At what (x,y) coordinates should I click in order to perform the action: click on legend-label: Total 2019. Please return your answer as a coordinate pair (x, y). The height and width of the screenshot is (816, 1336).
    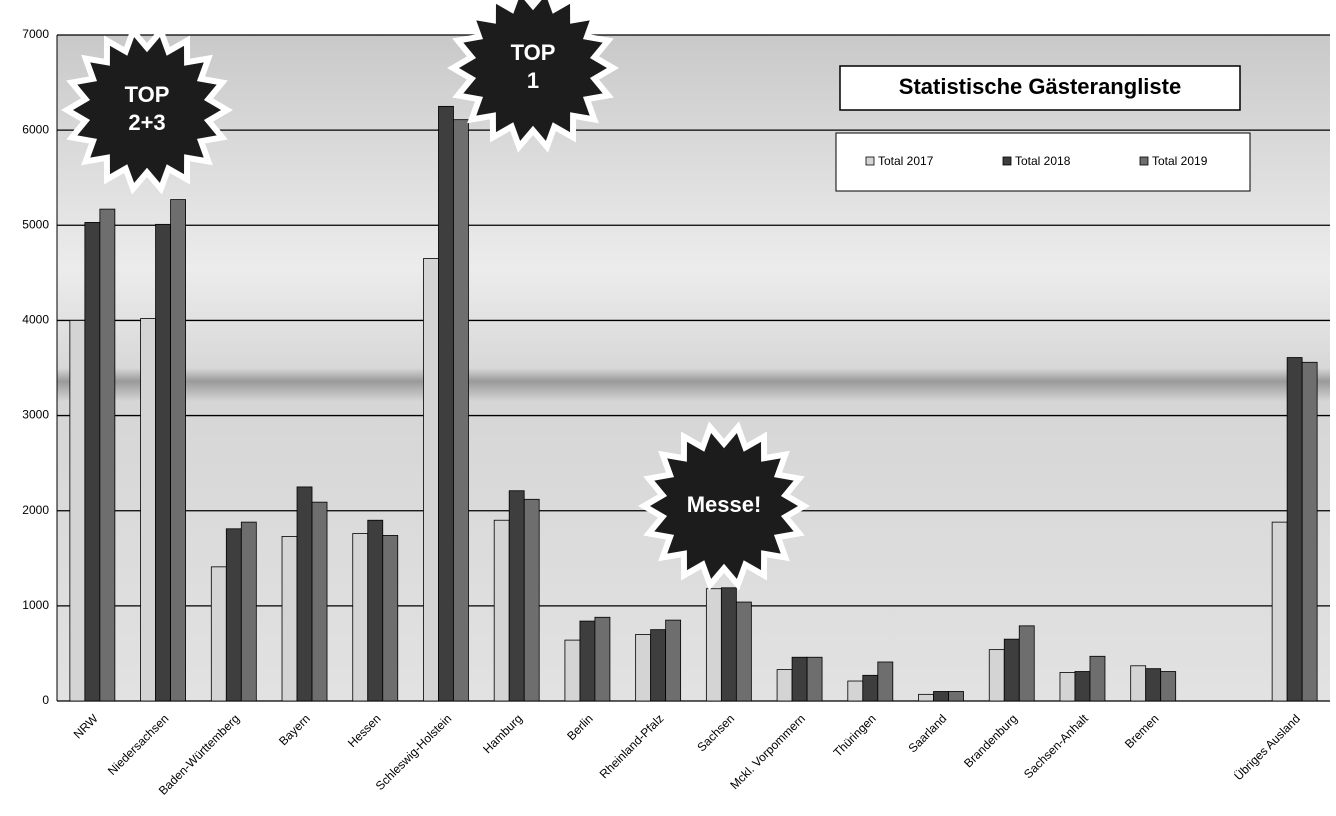
    Looking at the image, I should click on (1180, 161).